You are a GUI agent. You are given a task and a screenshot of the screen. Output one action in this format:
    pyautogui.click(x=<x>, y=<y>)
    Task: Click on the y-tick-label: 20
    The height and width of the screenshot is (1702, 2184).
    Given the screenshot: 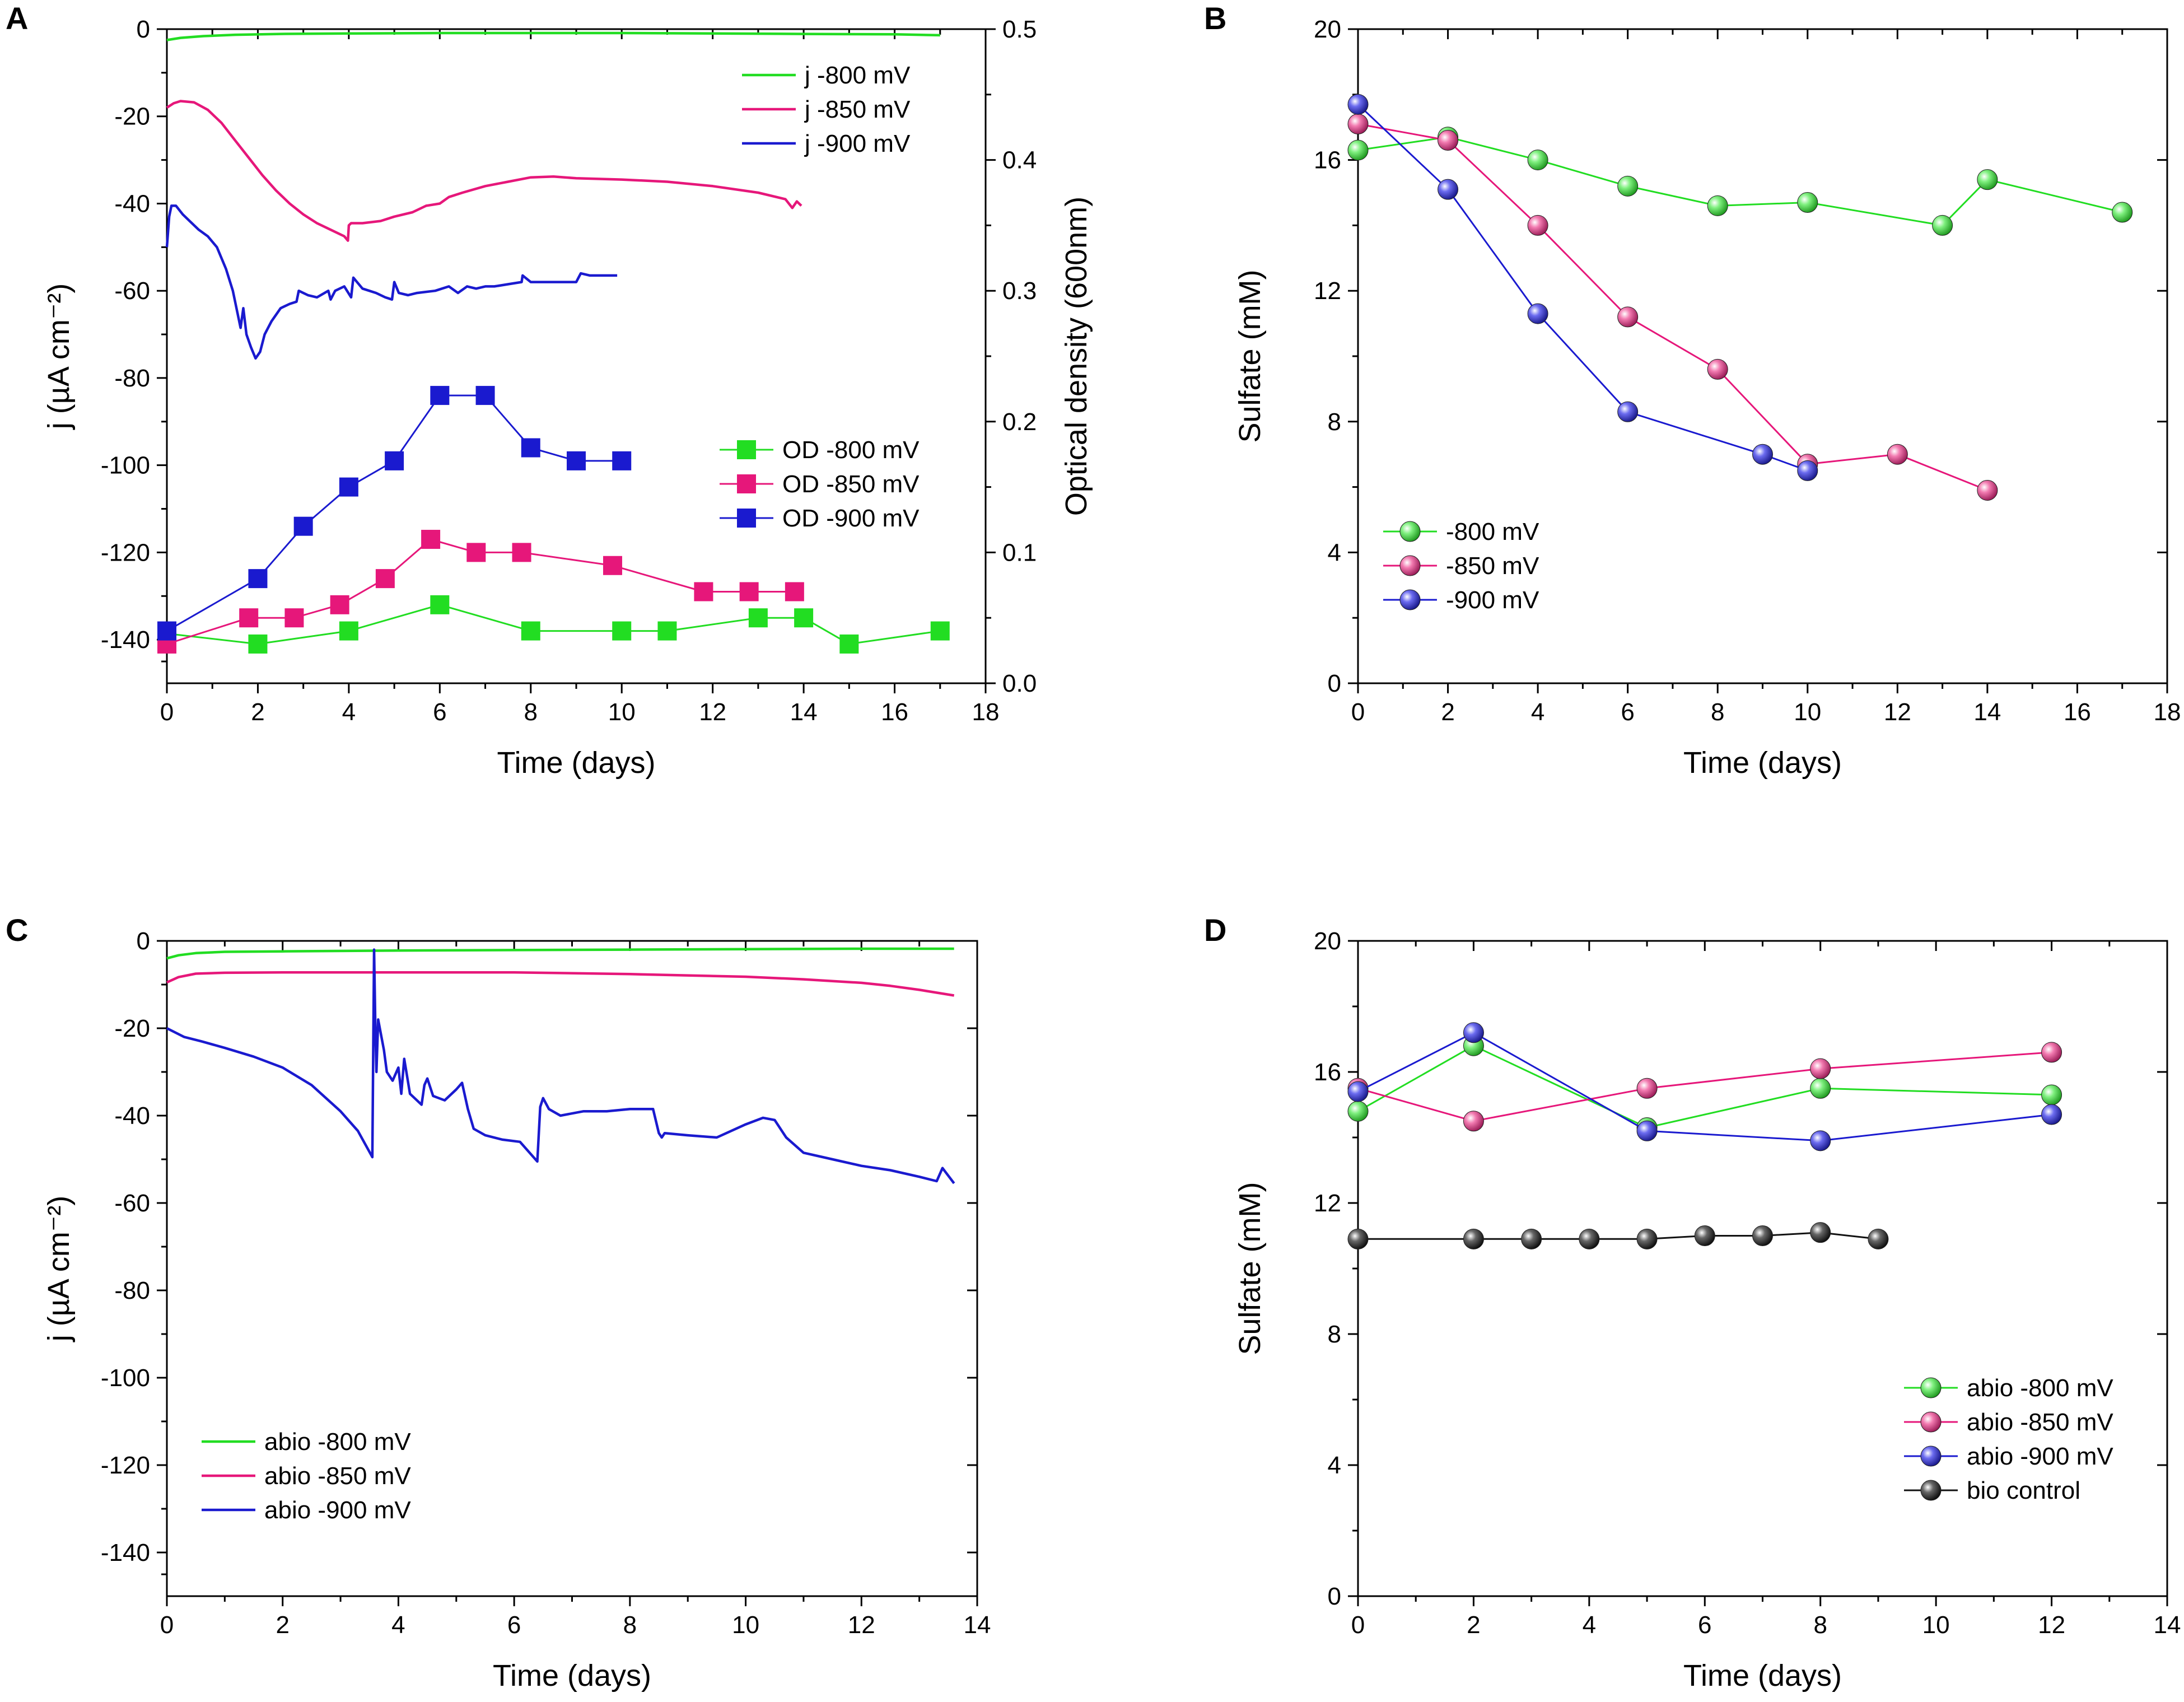 What is the action you would take?
    pyautogui.click(x=1327, y=941)
    